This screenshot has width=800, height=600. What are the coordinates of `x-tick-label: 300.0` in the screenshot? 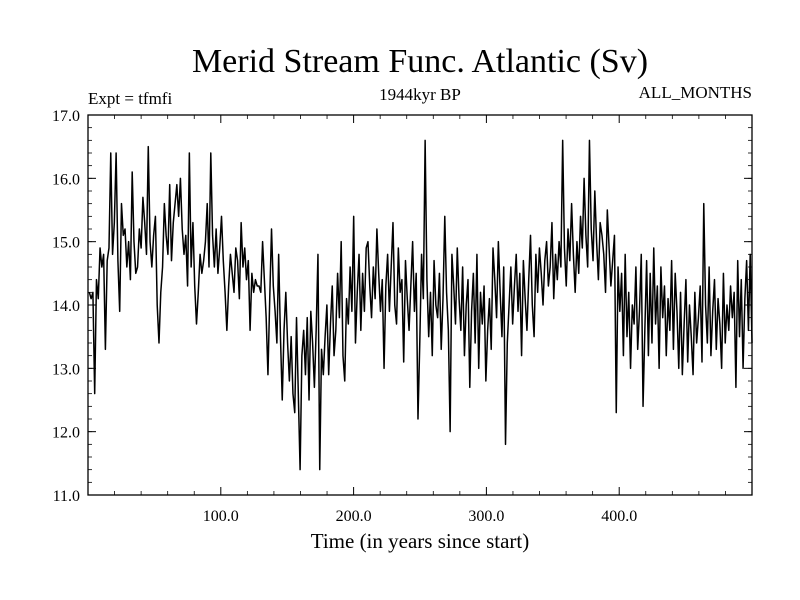 It's located at (486, 516).